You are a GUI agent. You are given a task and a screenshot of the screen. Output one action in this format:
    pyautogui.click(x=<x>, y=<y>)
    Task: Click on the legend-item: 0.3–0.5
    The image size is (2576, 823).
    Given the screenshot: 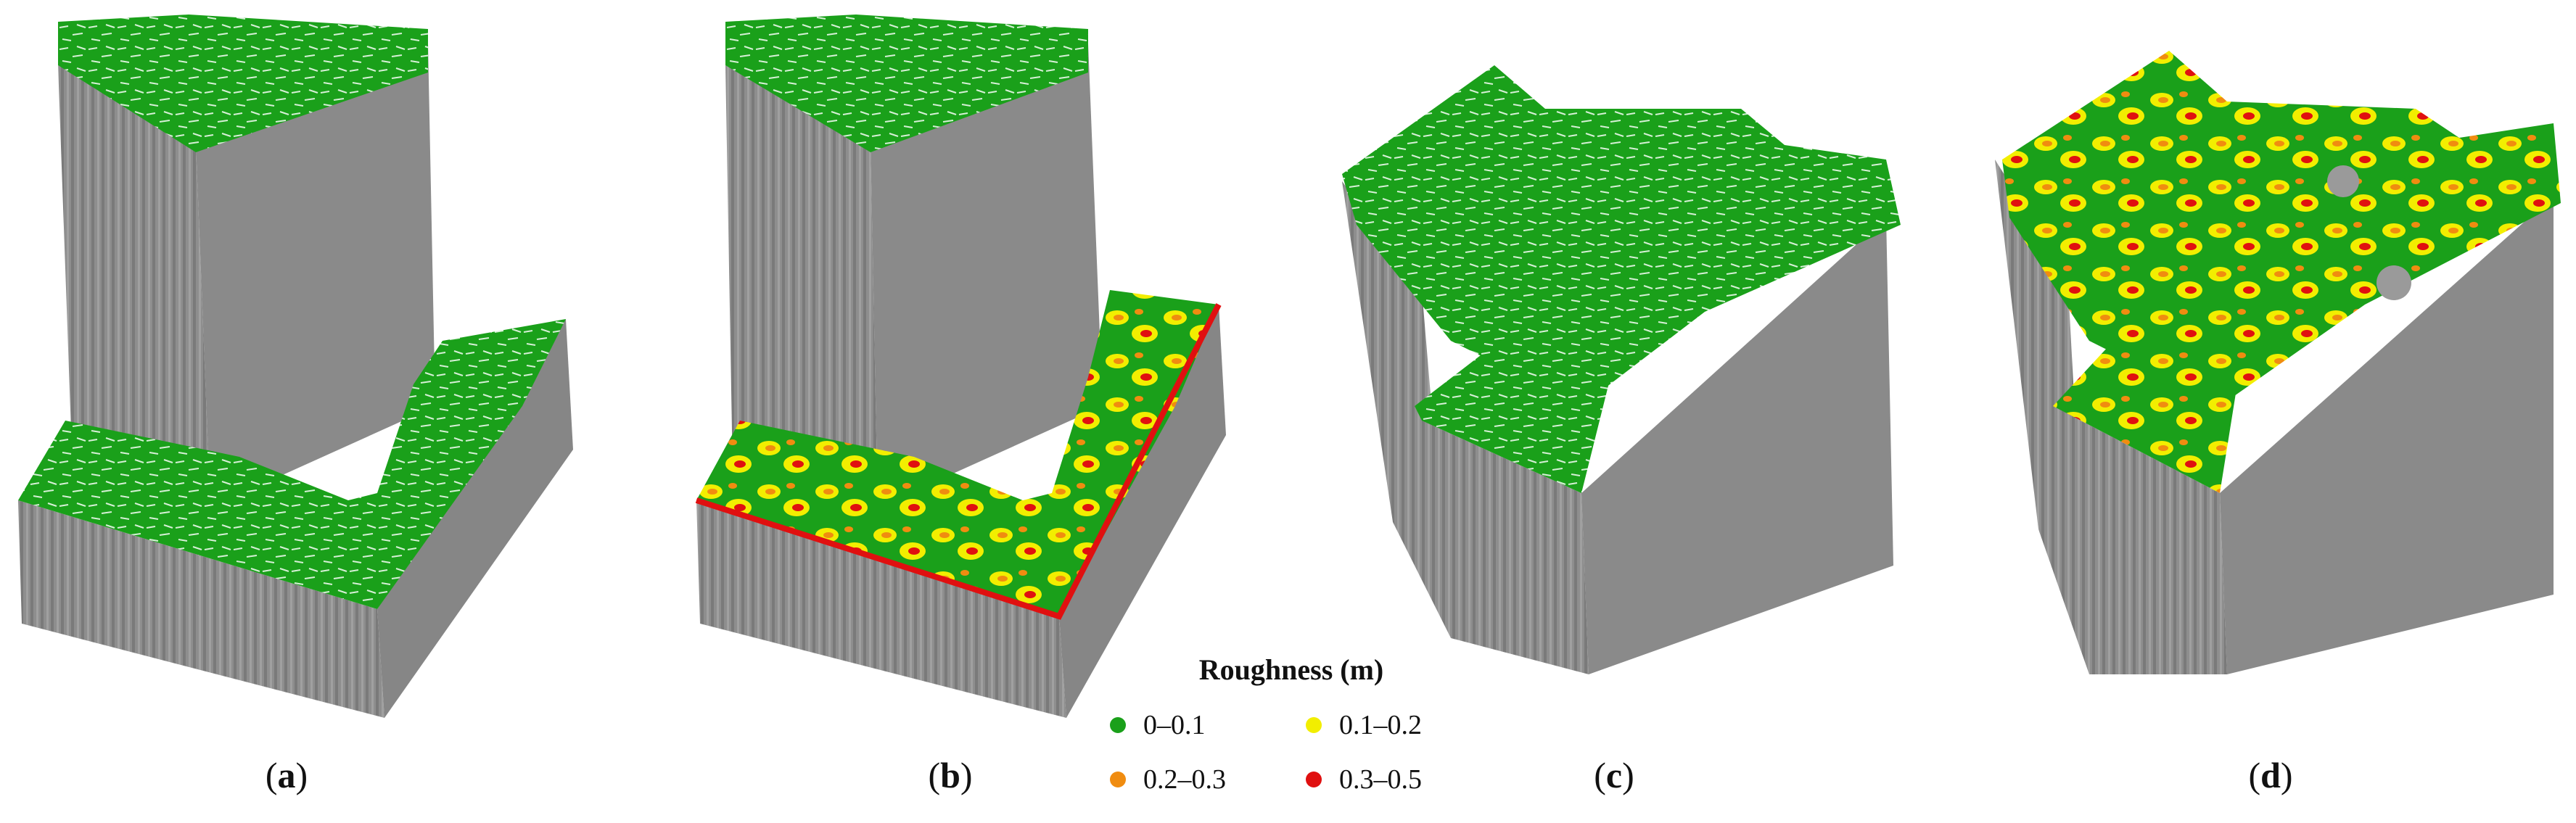 What is the action you would take?
    pyautogui.click(x=1364, y=780)
    